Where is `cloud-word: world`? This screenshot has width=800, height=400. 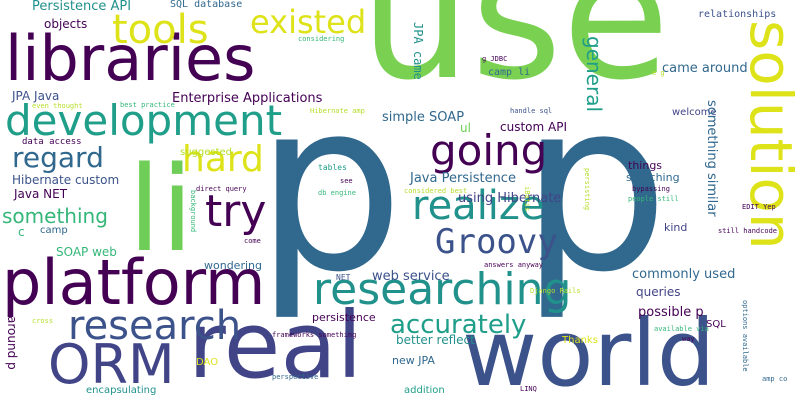 cloud-word: world is located at coordinates (589, 350).